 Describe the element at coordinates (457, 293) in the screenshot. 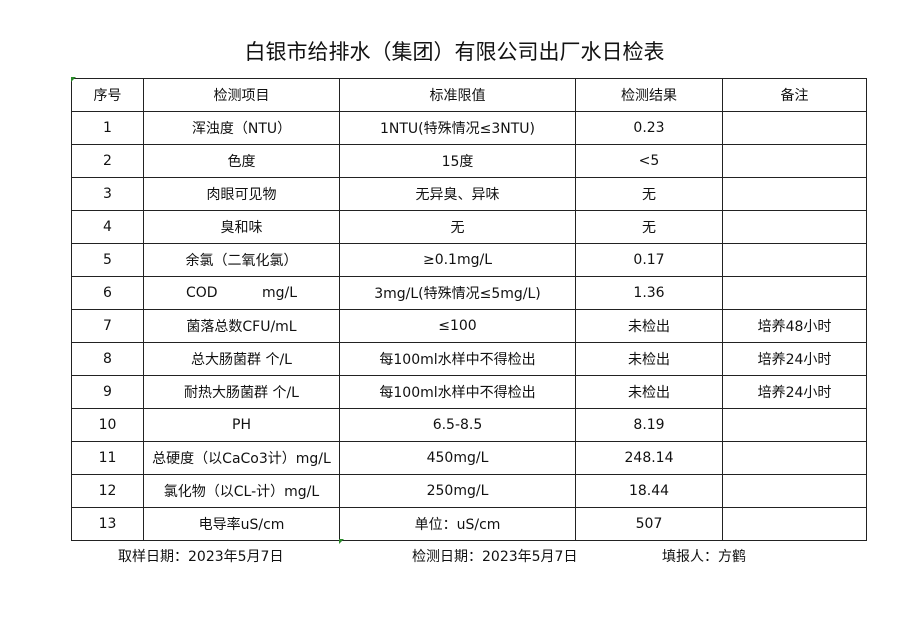

I see `cell-limit: 3mg/L(特殊情况≤5mg/L)` at that location.